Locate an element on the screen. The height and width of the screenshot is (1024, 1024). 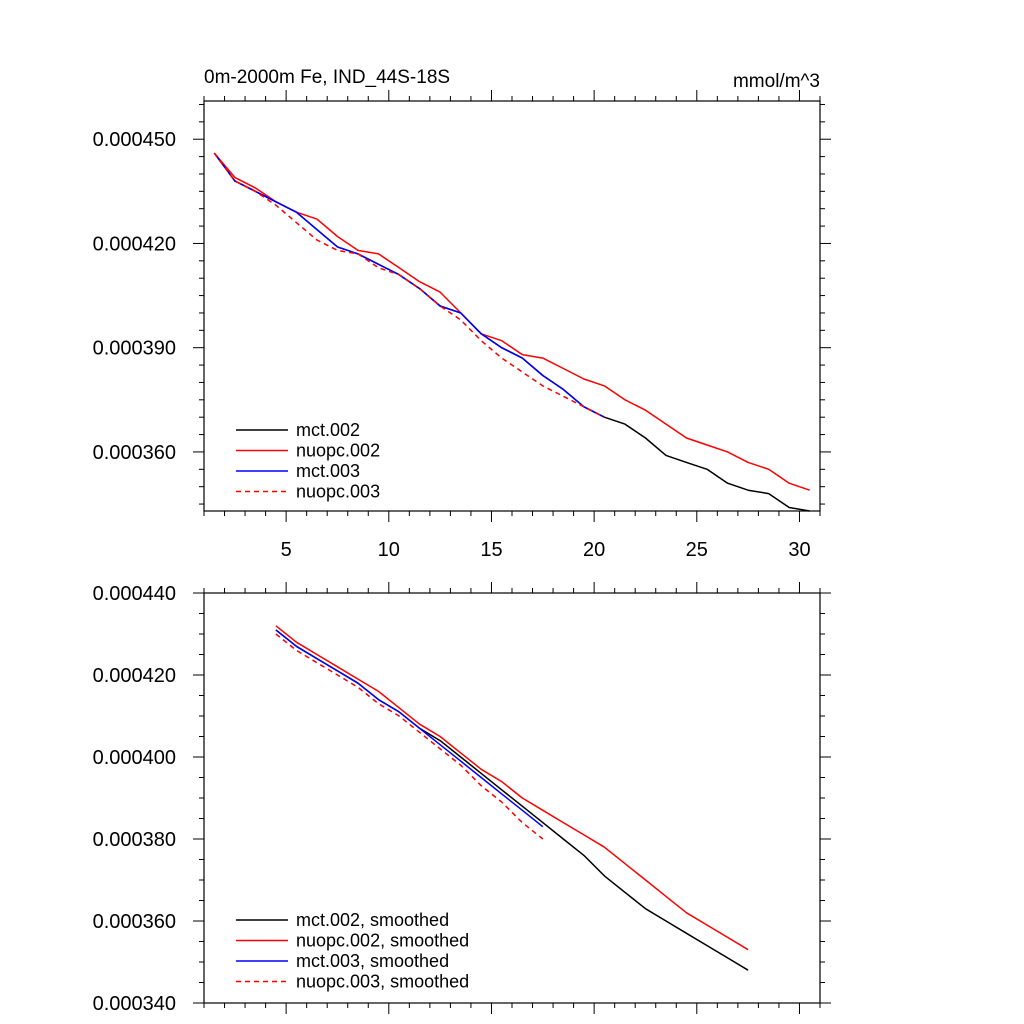
y-tick-label: 0.000400 is located at coordinates (134, 758).